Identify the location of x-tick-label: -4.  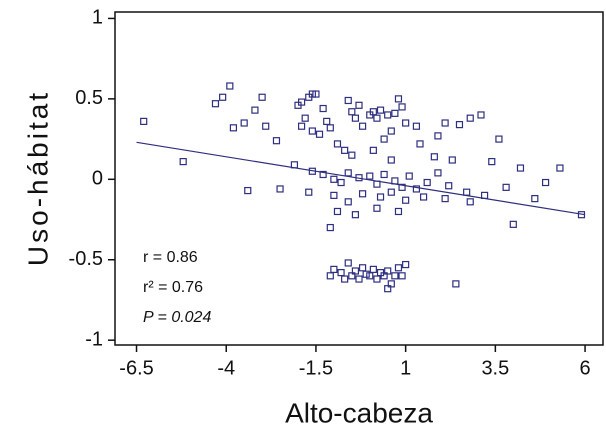
(226, 368).